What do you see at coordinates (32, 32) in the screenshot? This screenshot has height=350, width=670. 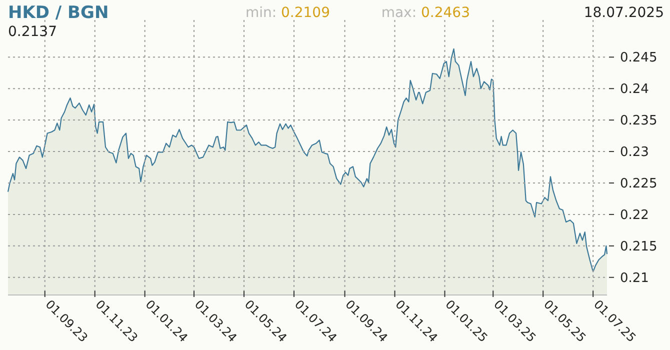 I see `annotation: 0.2137` at bounding box center [32, 32].